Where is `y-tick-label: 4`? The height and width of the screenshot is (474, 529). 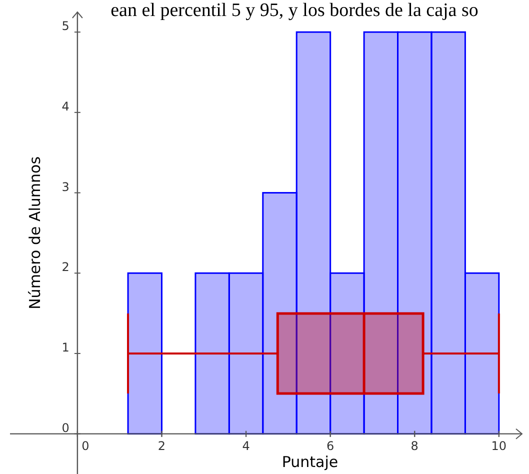
y-tick-label: 4 is located at coordinates (66, 106).